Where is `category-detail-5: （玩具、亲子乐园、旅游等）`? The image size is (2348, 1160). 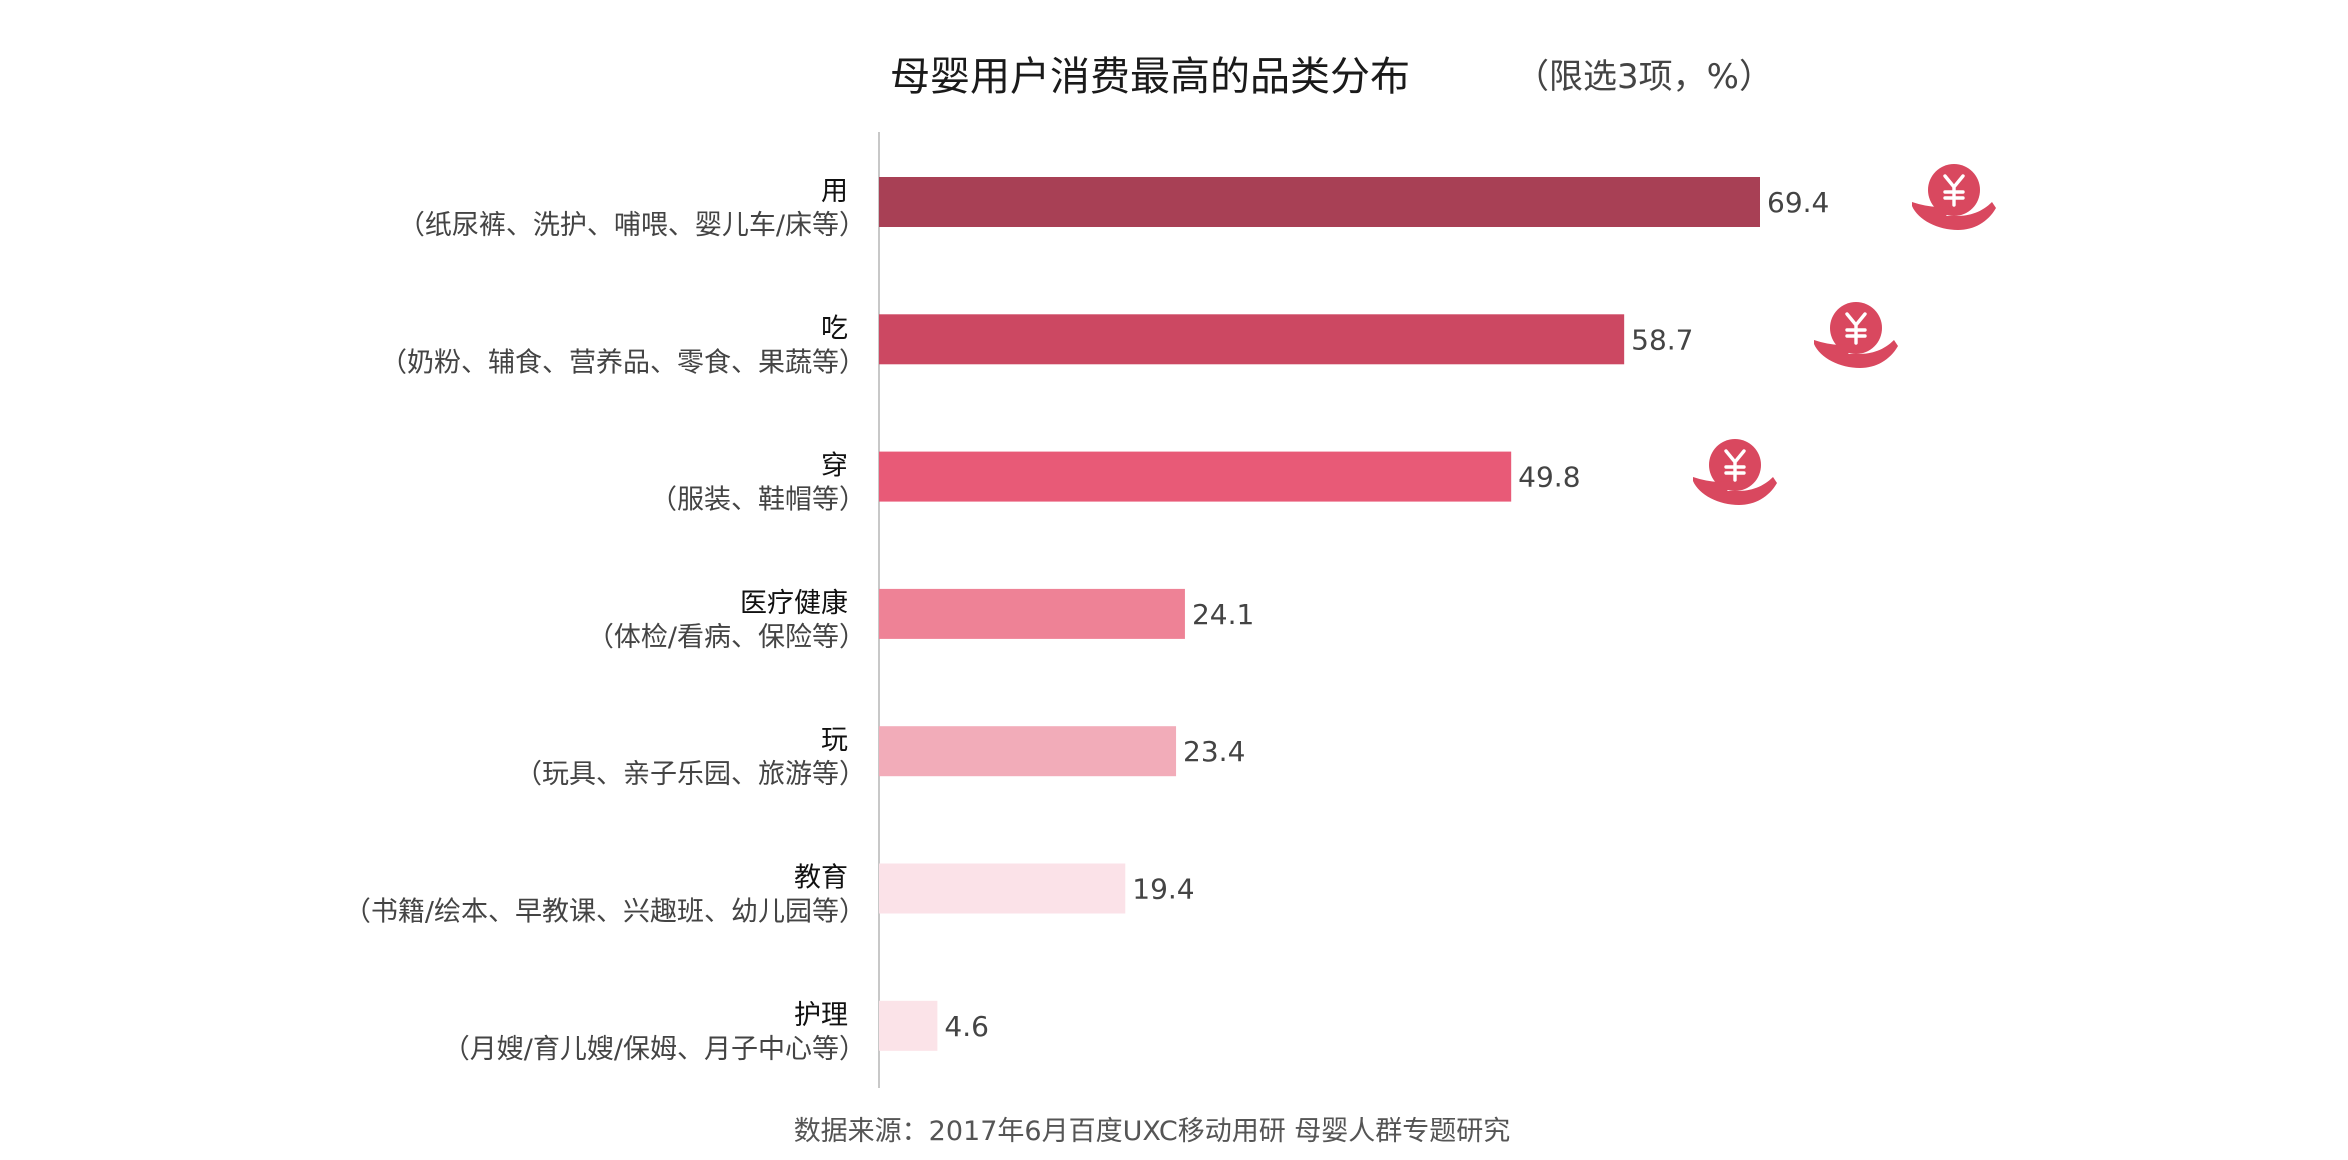 category-detail-5: （玩具、亲子乐园、旅游等） is located at coordinates (690, 774).